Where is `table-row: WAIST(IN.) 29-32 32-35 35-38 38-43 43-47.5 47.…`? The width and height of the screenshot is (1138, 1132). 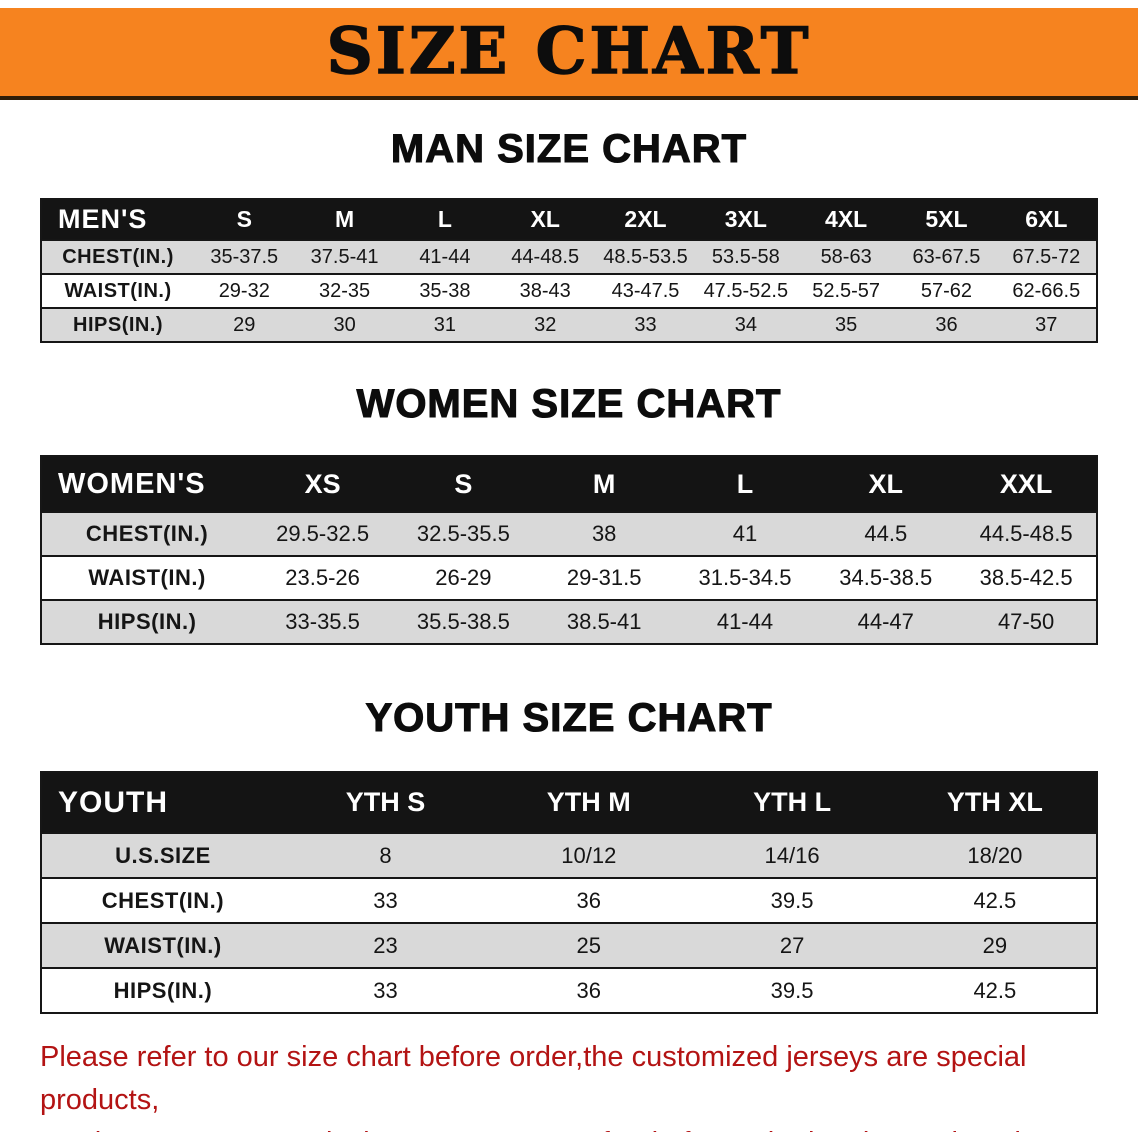 table-row: WAIST(IN.) 29-32 32-35 35-38 38-43 43-47.5 47.… is located at coordinates (569, 291).